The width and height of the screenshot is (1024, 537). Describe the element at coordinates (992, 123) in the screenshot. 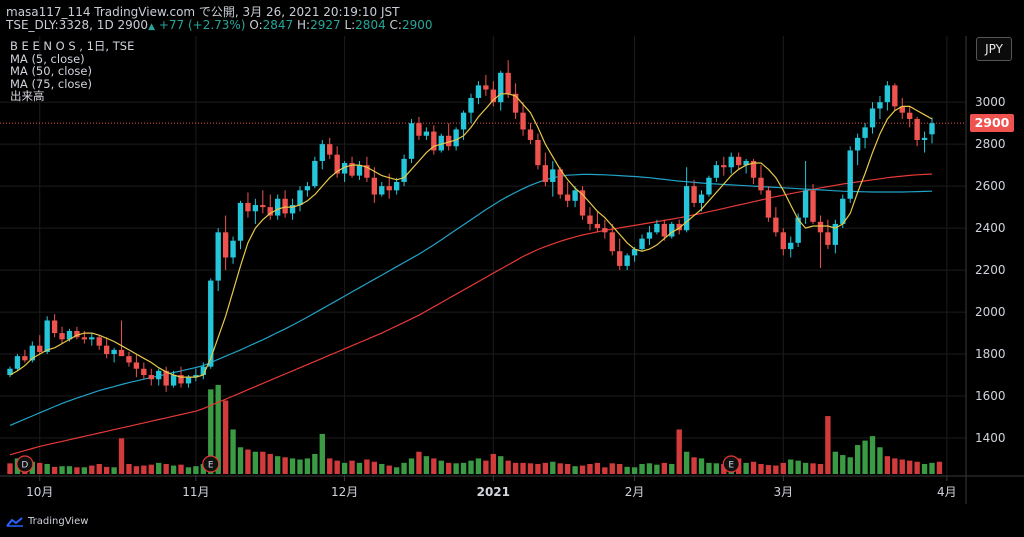

I see `last-price-label: 2900` at that location.